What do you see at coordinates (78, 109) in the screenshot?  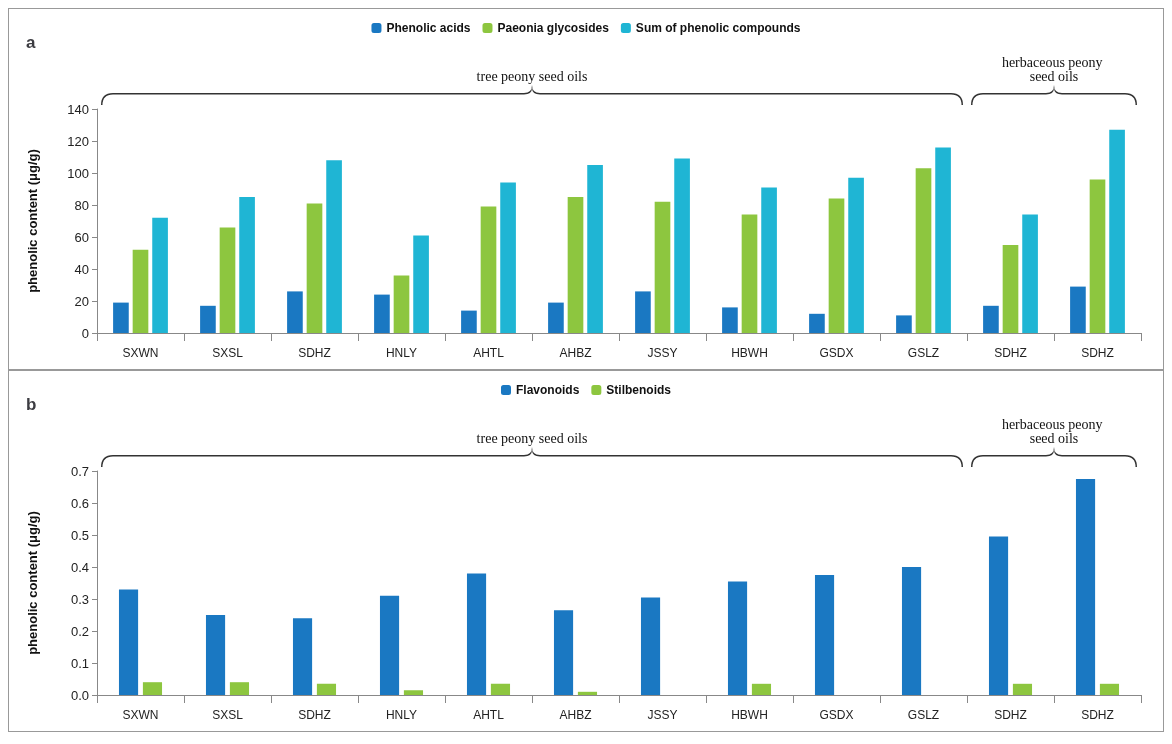 I see `y-tick-label: 140` at bounding box center [78, 109].